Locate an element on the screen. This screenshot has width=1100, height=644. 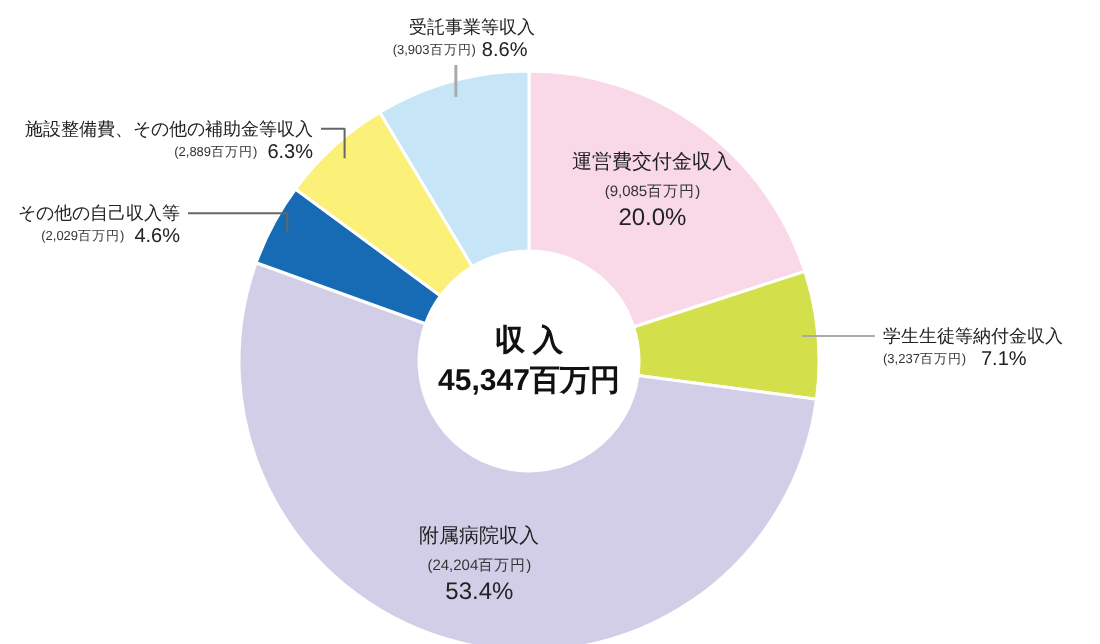
slice-label: 運営費交付金収入 is located at coordinates (652, 162).